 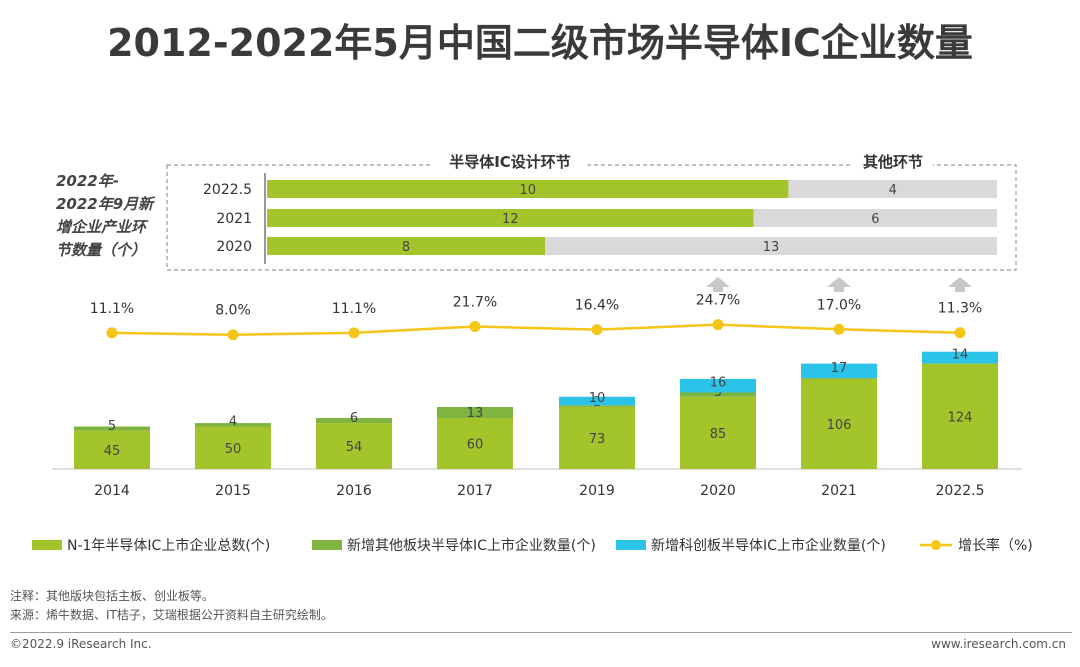 I want to click on top-bar-other-value: 13, so click(x=771, y=247).